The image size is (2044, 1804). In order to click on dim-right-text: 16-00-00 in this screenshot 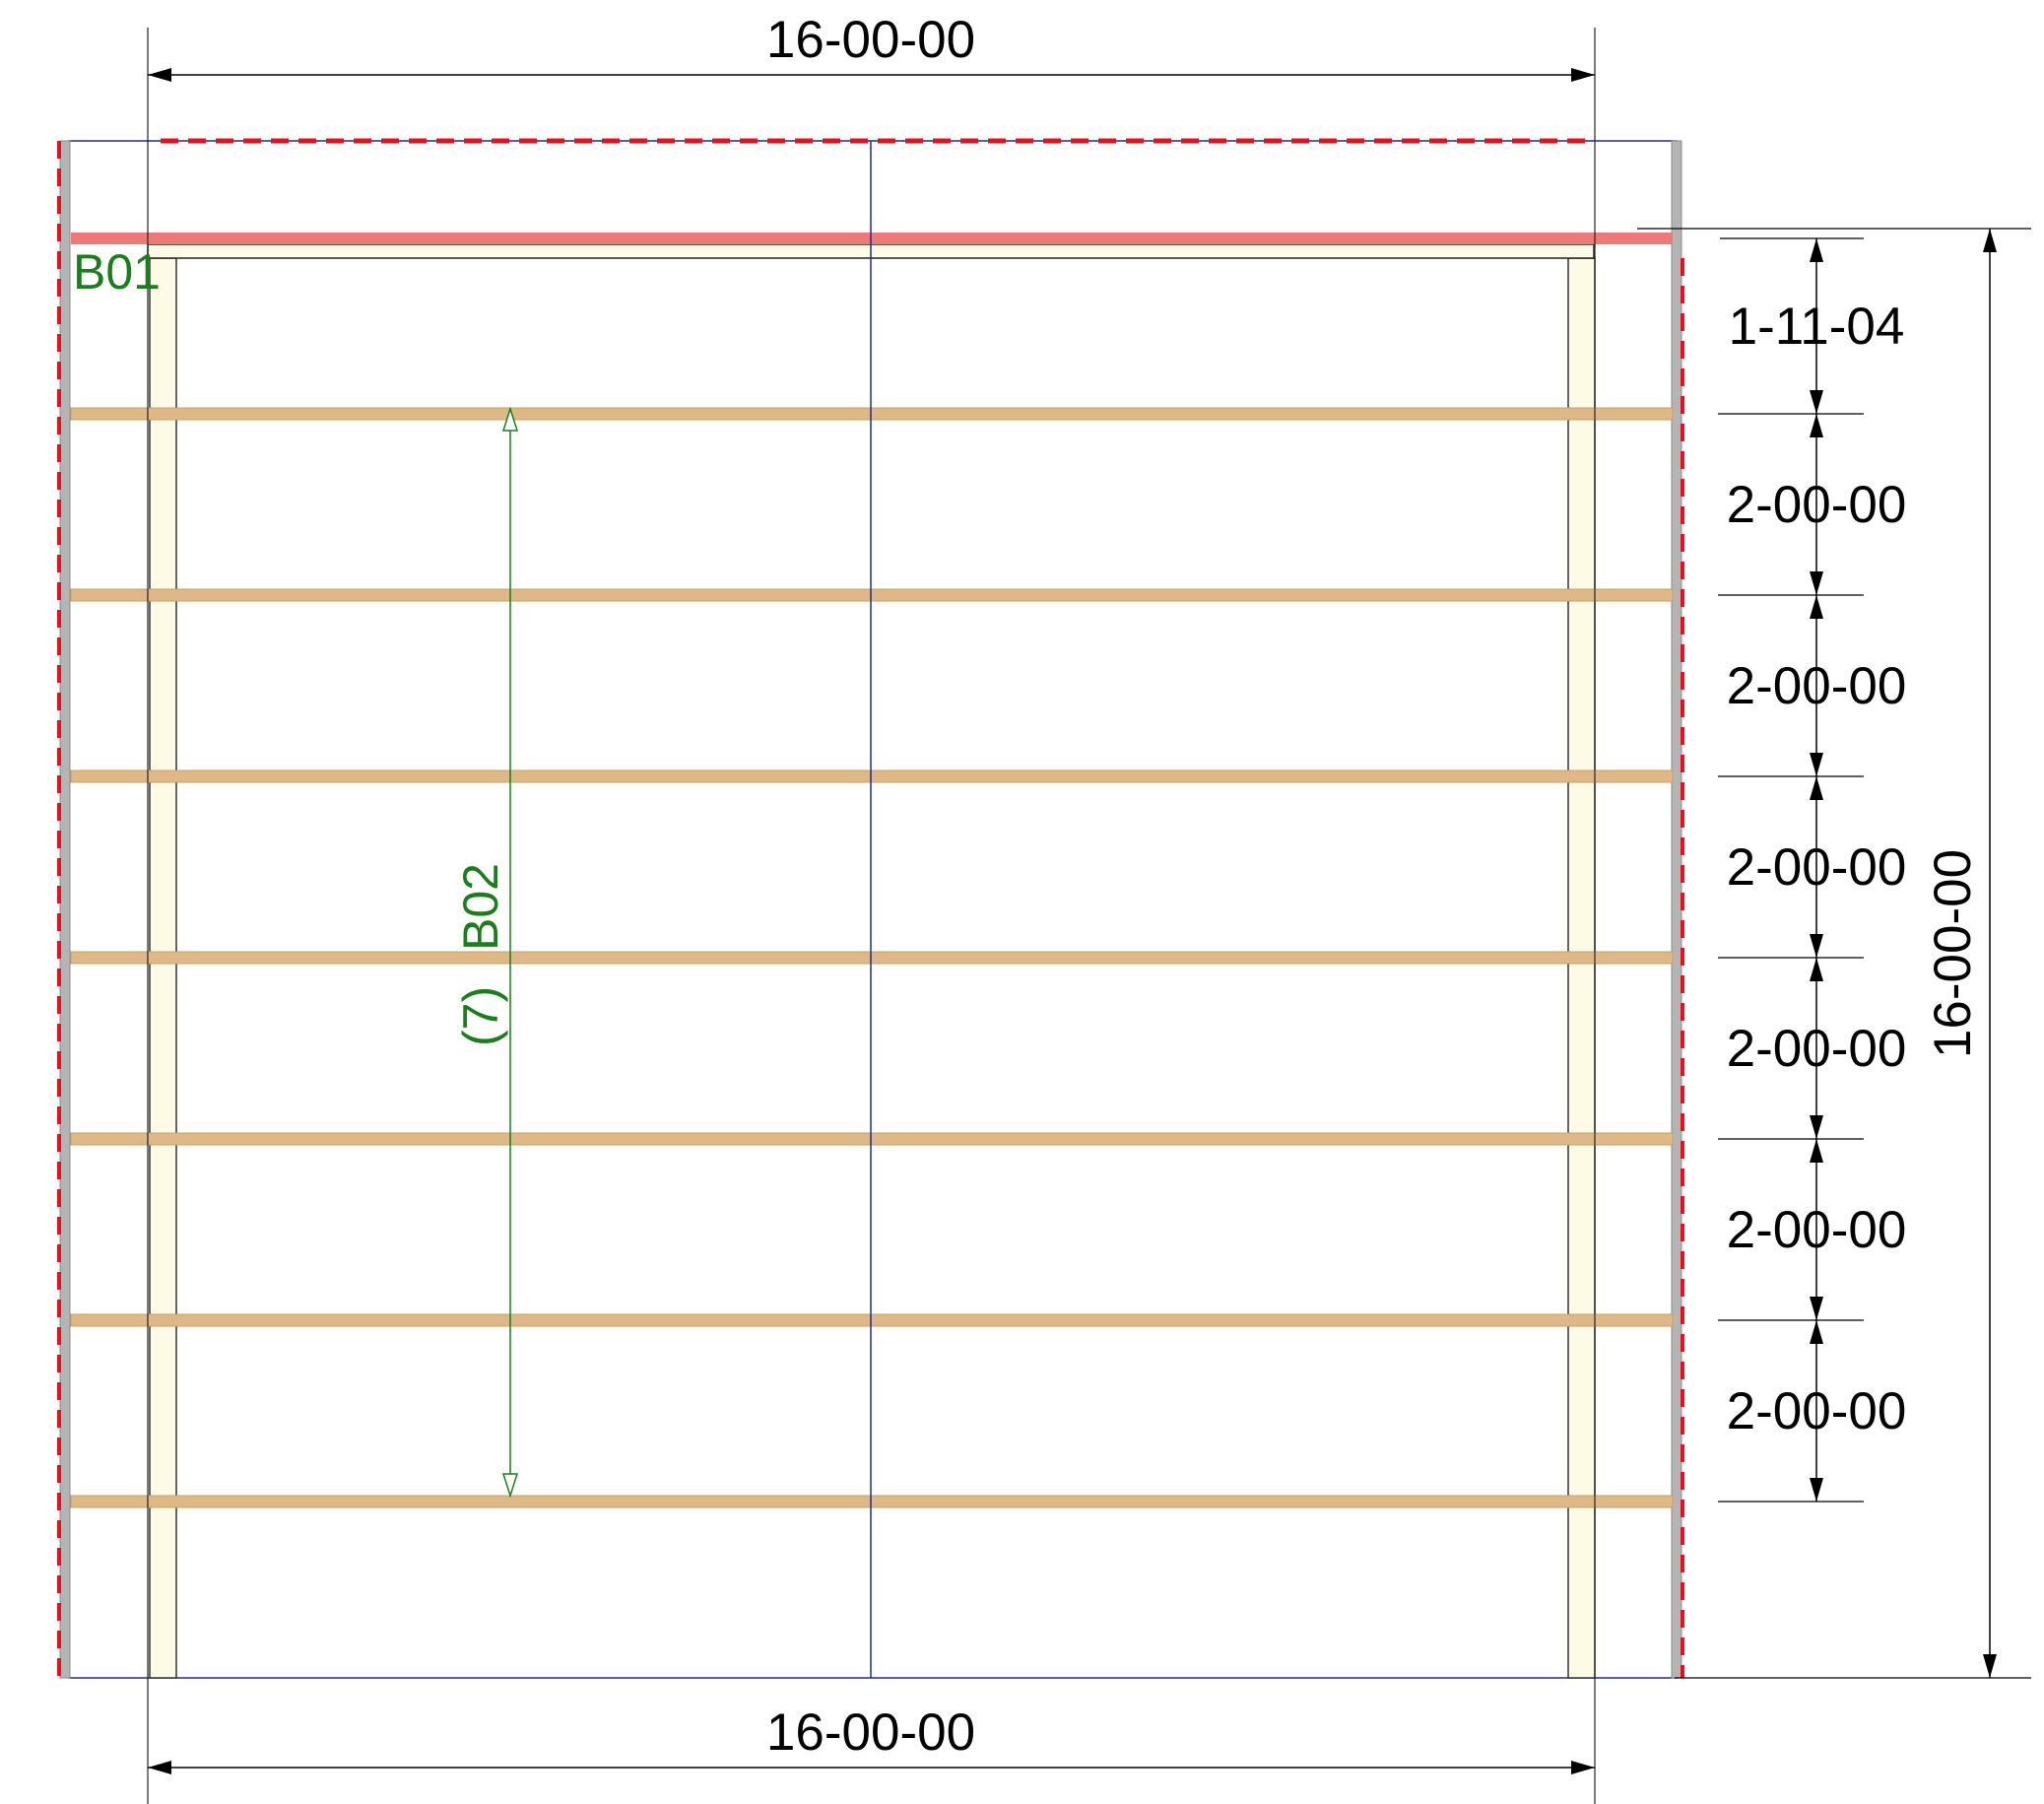, I will do `click(1953, 953)`.